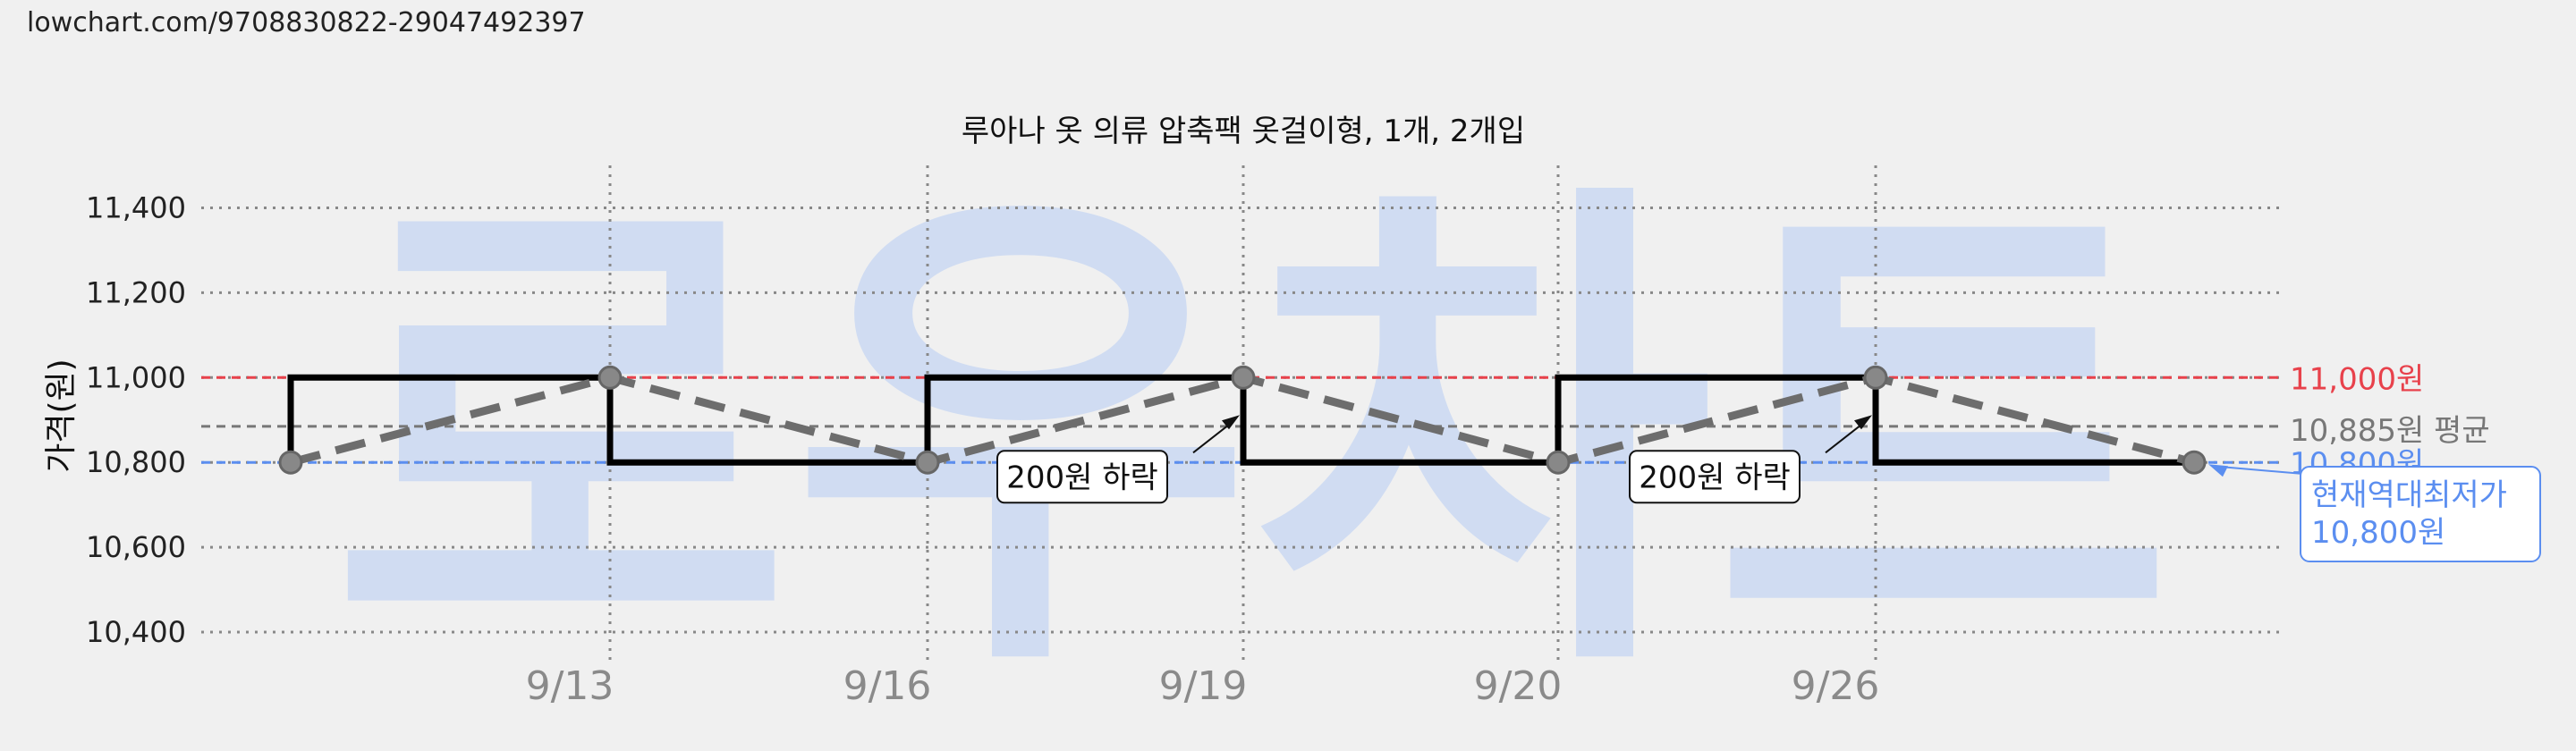  What do you see at coordinates (136, 632) in the screenshot?
I see `y-tick-label: 10,400` at bounding box center [136, 632].